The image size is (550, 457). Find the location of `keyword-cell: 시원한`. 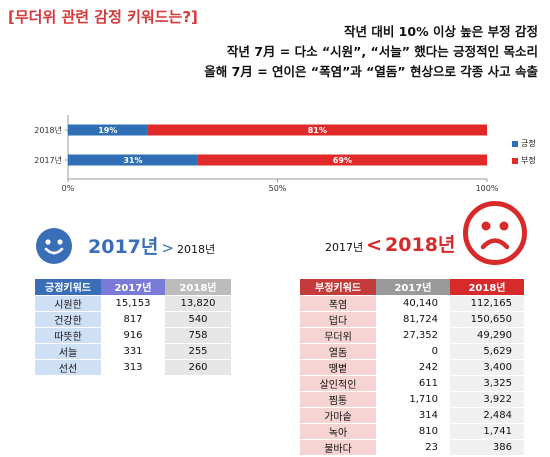

keyword-cell: 시원한 is located at coordinates (68, 303).